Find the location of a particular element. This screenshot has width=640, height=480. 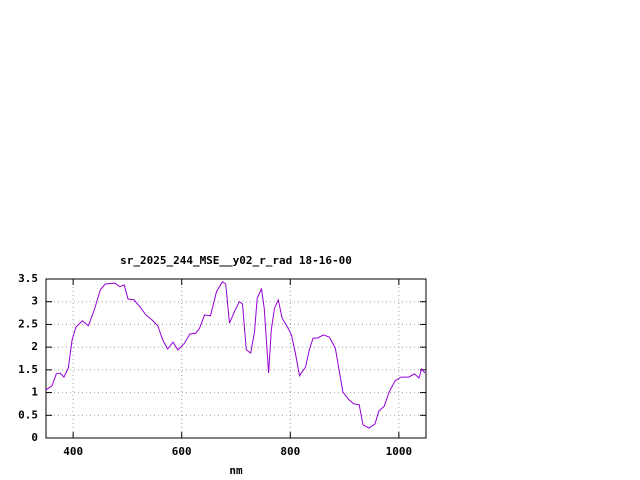

x-axis-label: nm is located at coordinates (236, 470).